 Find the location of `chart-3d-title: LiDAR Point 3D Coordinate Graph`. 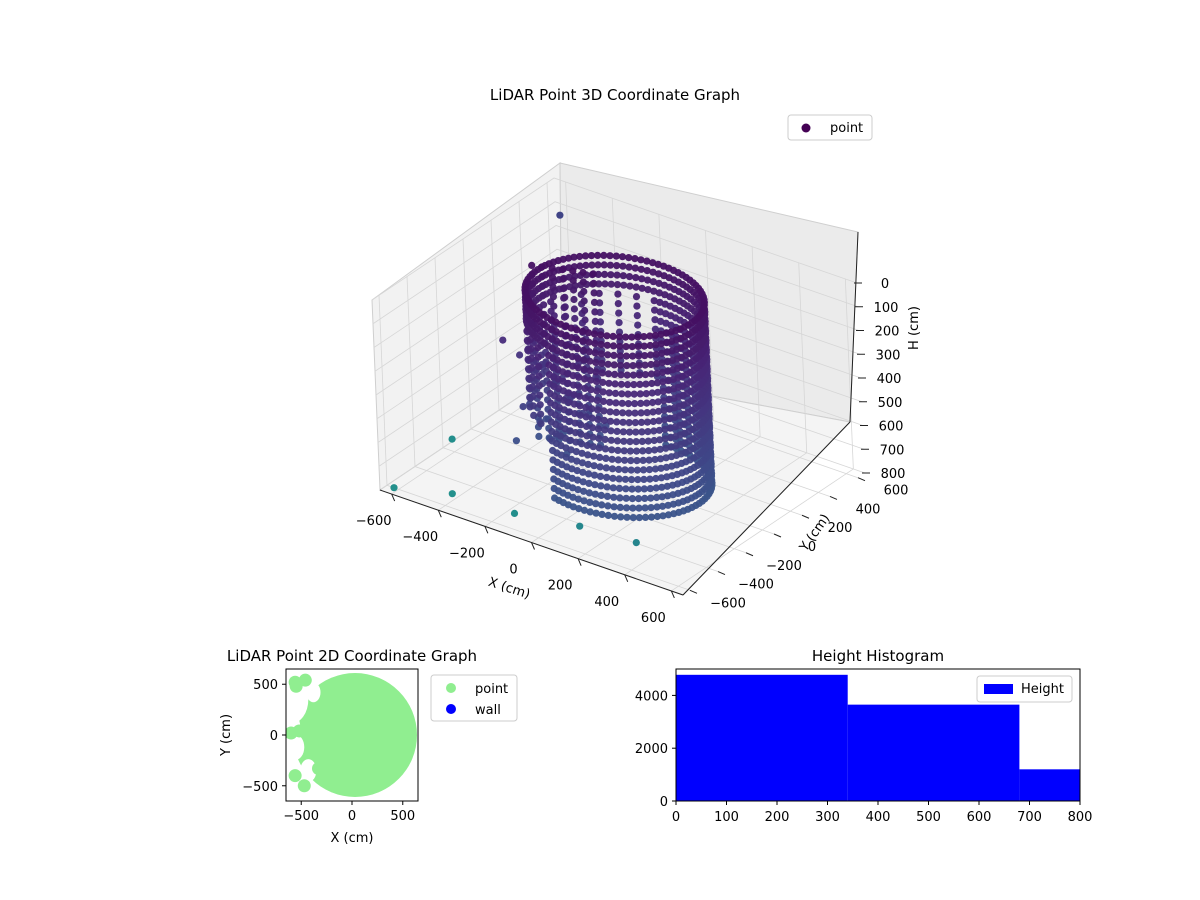

chart-3d-title: LiDAR Point 3D Coordinate Graph is located at coordinates (615, 95).